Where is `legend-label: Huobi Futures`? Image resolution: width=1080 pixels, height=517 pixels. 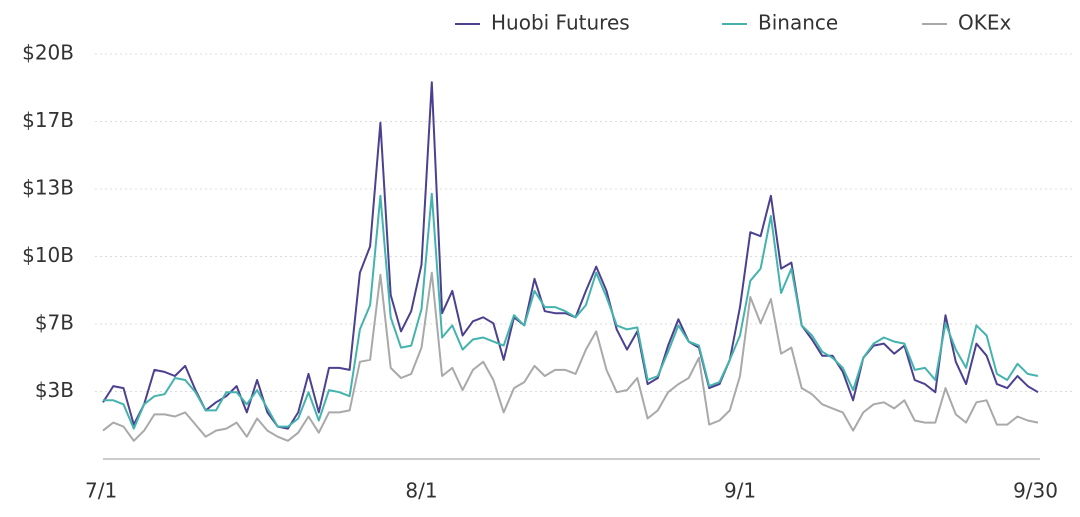 legend-label: Huobi Futures is located at coordinates (560, 23).